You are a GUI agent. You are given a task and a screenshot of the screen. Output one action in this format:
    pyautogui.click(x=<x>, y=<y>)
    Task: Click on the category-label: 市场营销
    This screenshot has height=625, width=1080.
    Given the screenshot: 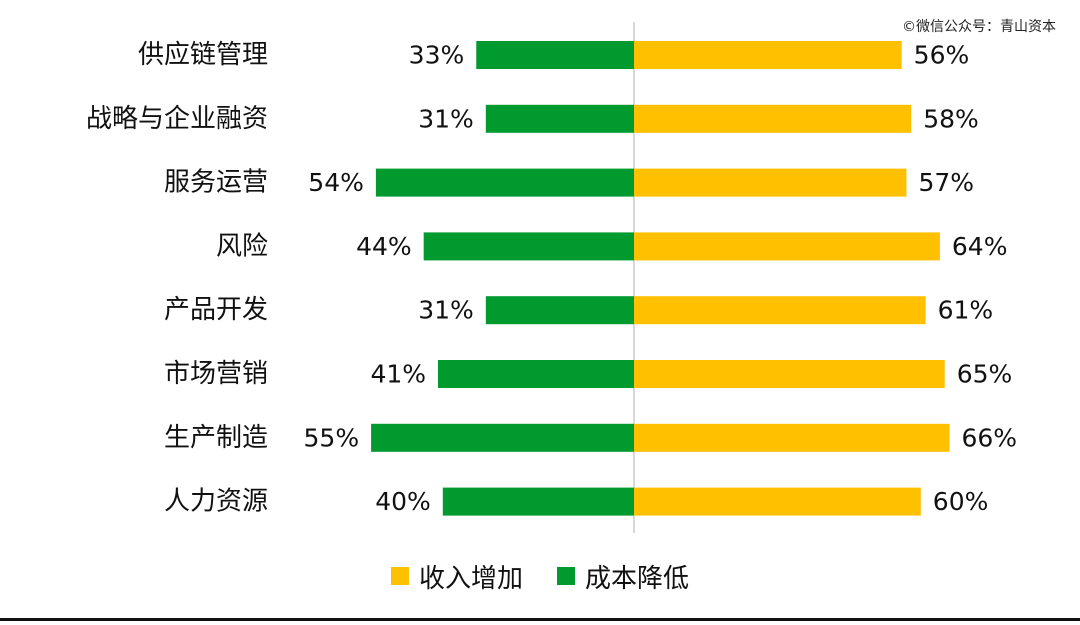 What is the action you would take?
    pyautogui.click(x=216, y=374)
    